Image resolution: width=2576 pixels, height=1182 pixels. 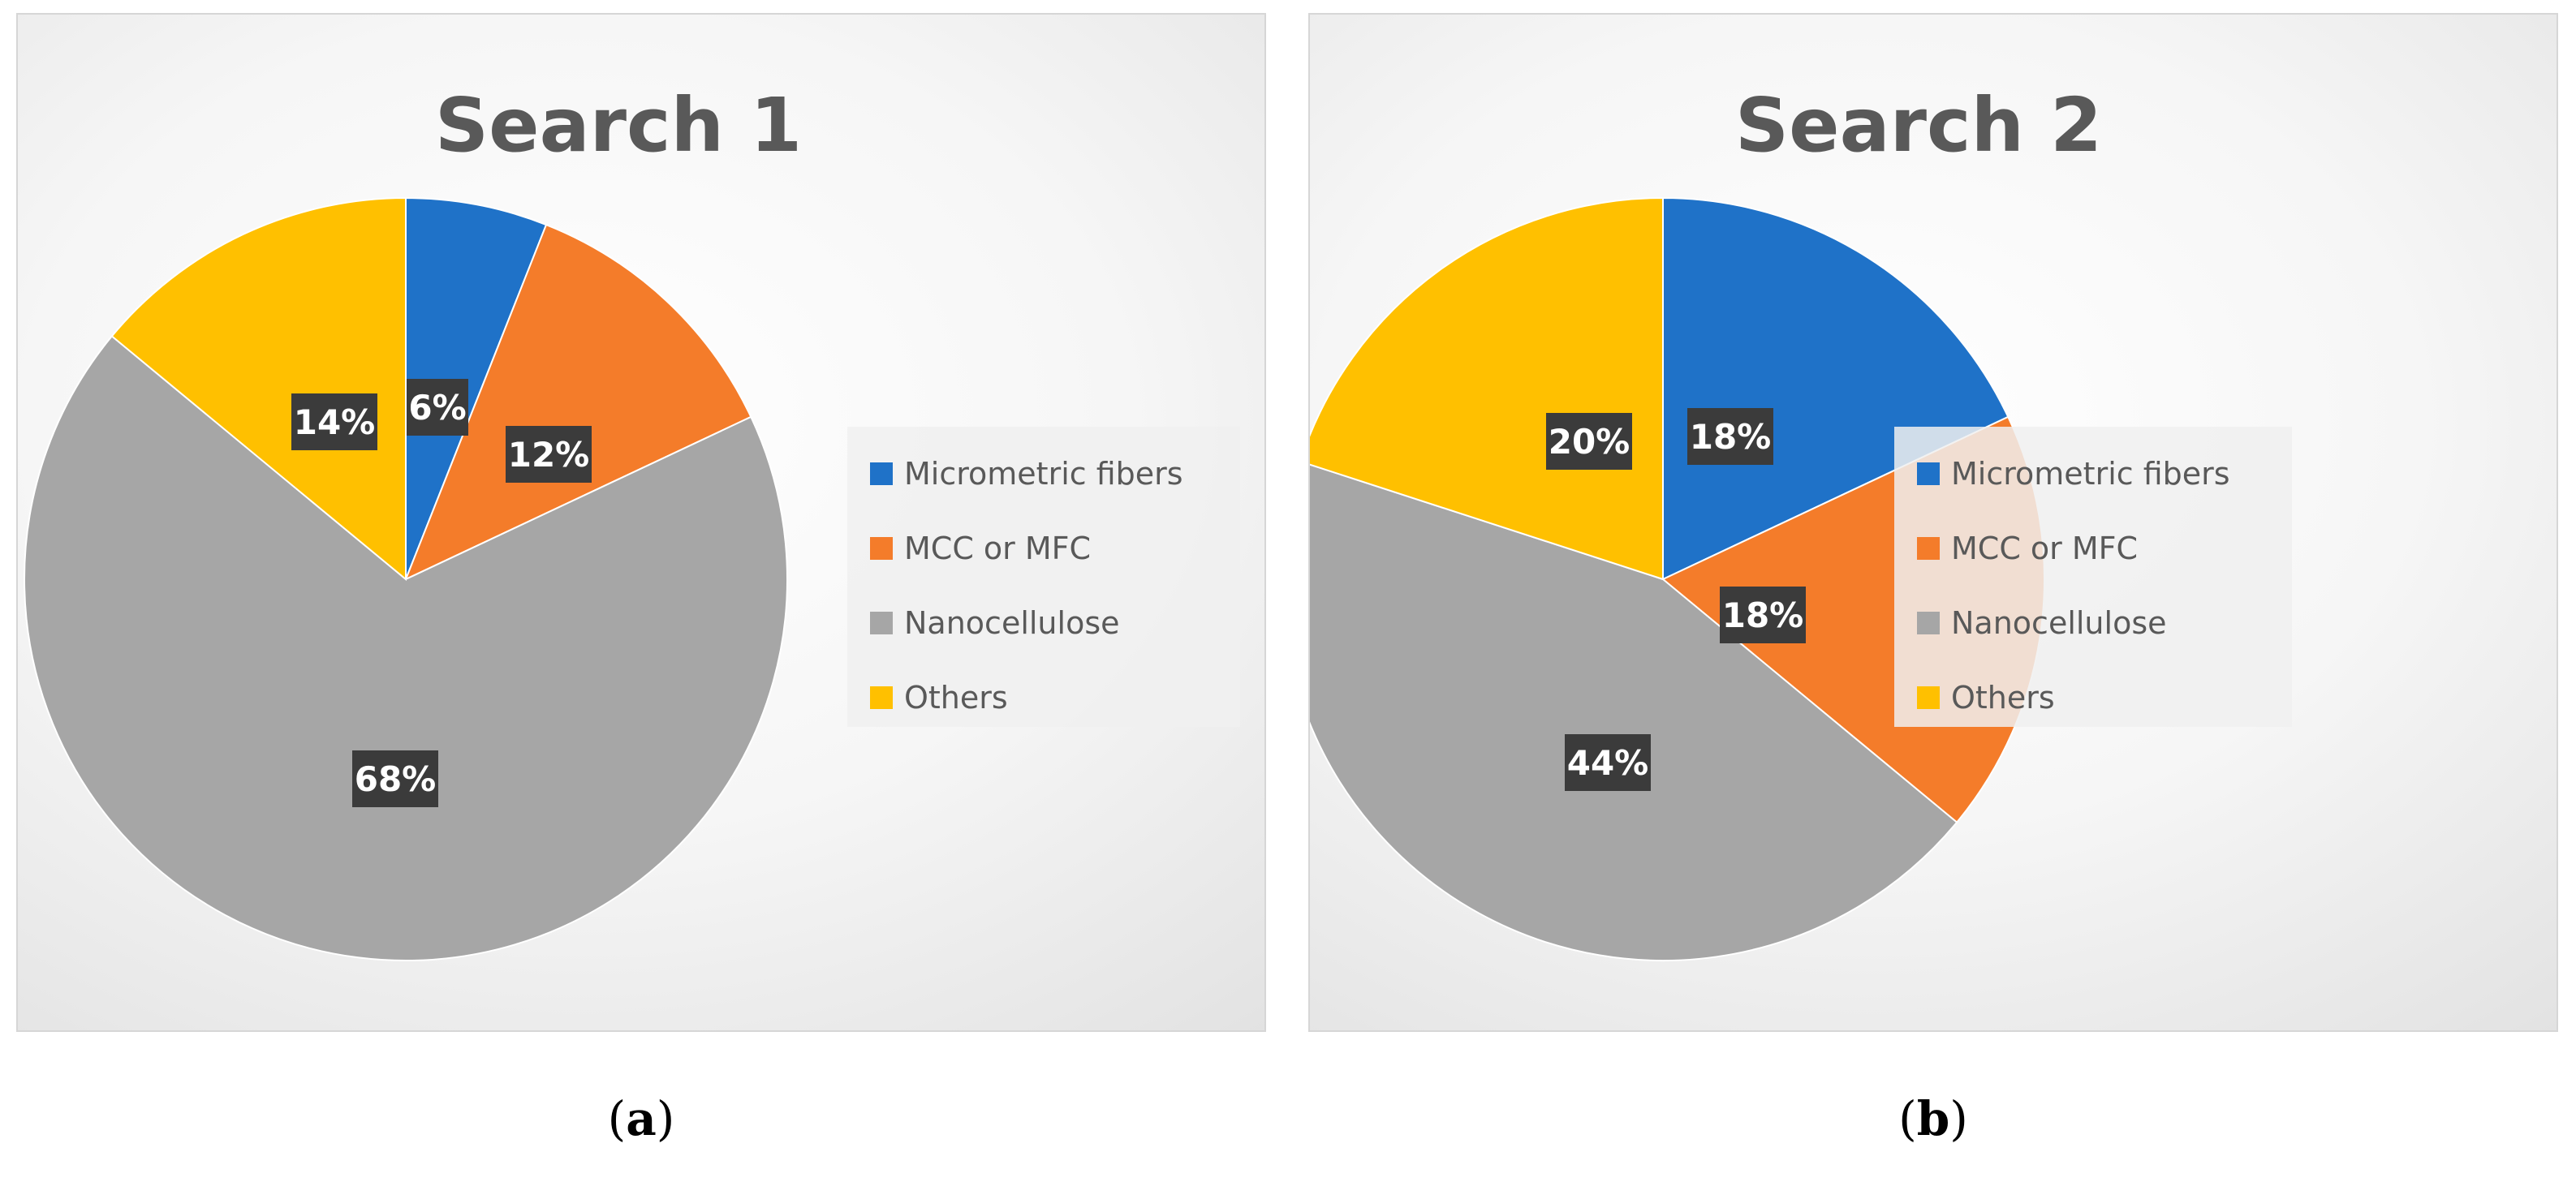 What do you see at coordinates (619, 125) in the screenshot?
I see `chart-title: Search 1` at bounding box center [619, 125].